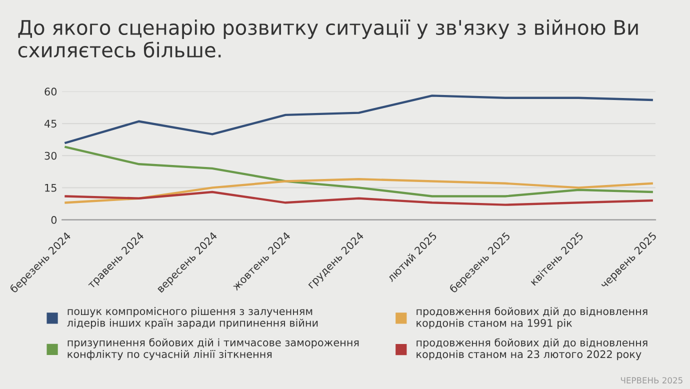  Describe the element at coordinates (213, 349) in the screenshot. I see `legend-label: призупинення бойових дій і тимчасове замороження конфлікту по сучасній лінії зіткнення` at that location.